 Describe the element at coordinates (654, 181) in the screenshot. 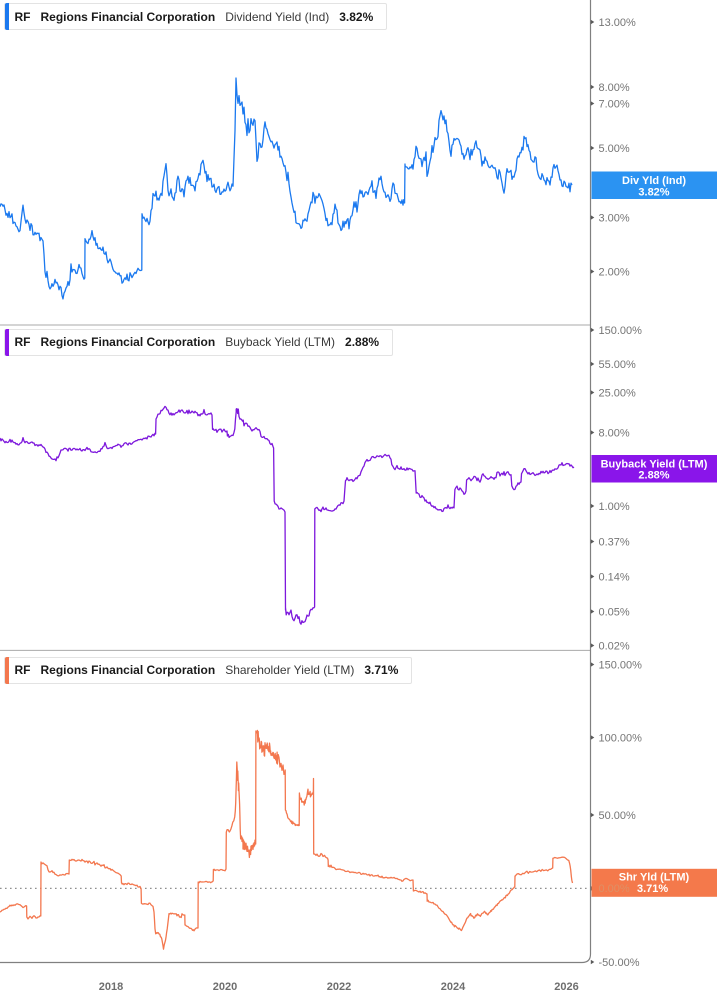

I see `svg-text: Div Yld (Ind)` at that location.